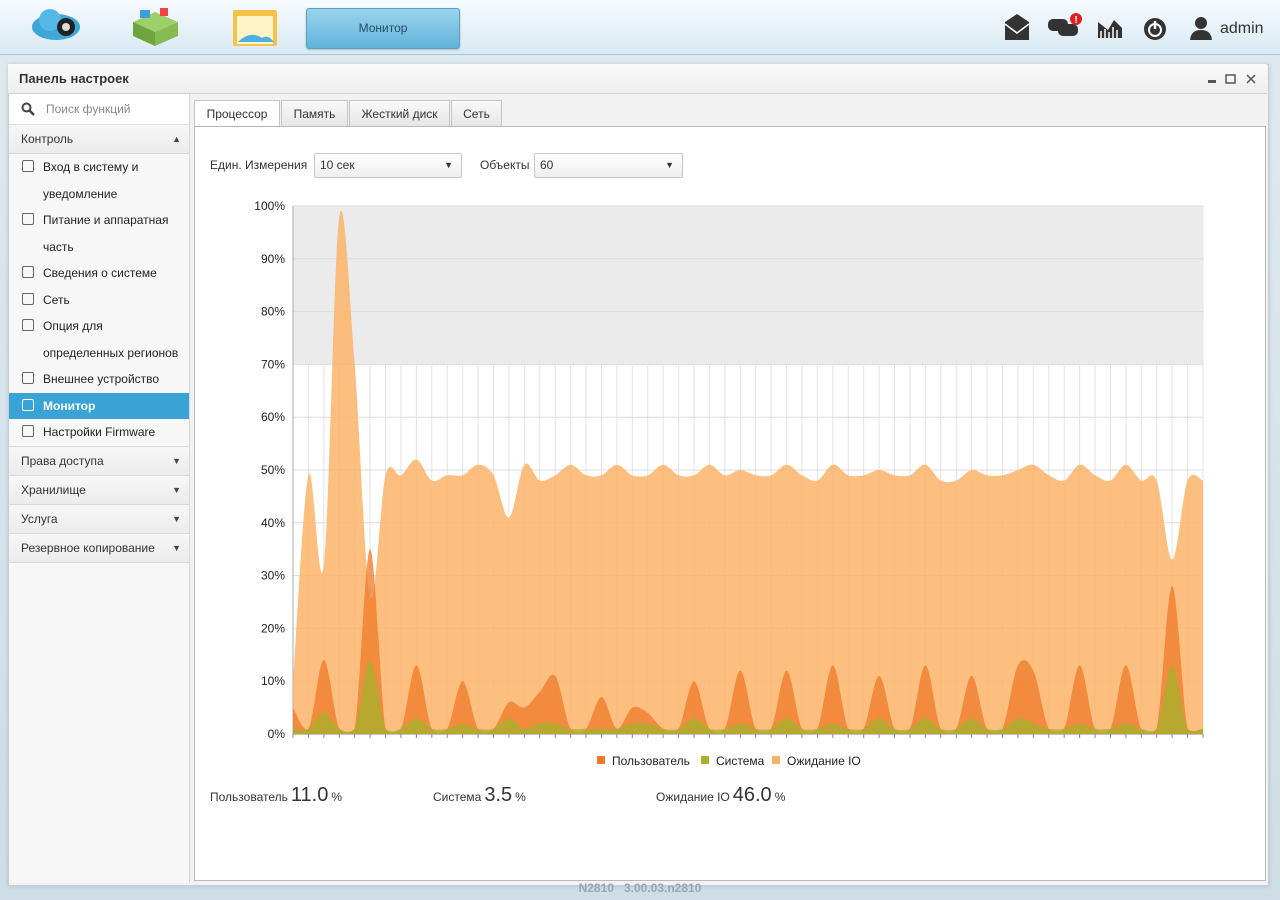  I want to click on unit-select: 10 сек ▼, so click(388, 165).